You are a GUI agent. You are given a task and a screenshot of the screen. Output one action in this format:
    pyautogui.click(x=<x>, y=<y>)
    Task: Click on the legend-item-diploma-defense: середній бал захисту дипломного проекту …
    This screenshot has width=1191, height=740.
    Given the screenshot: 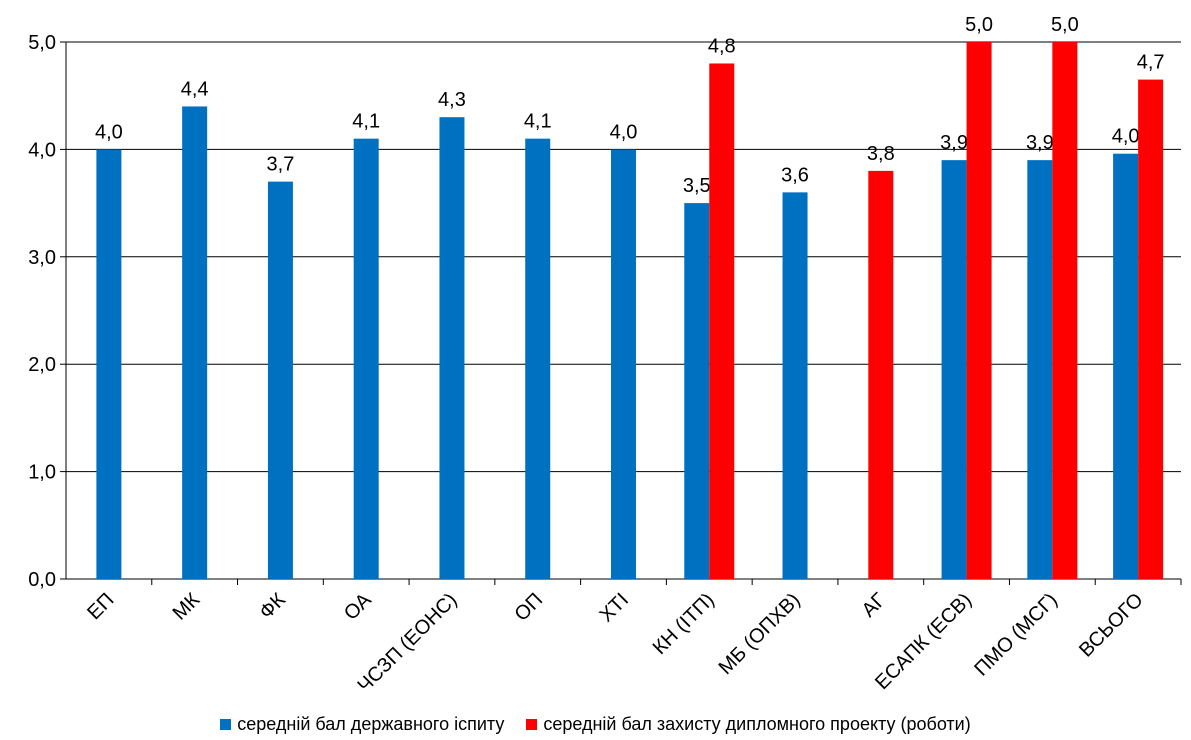 What is the action you would take?
    pyautogui.click(x=748, y=724)
    